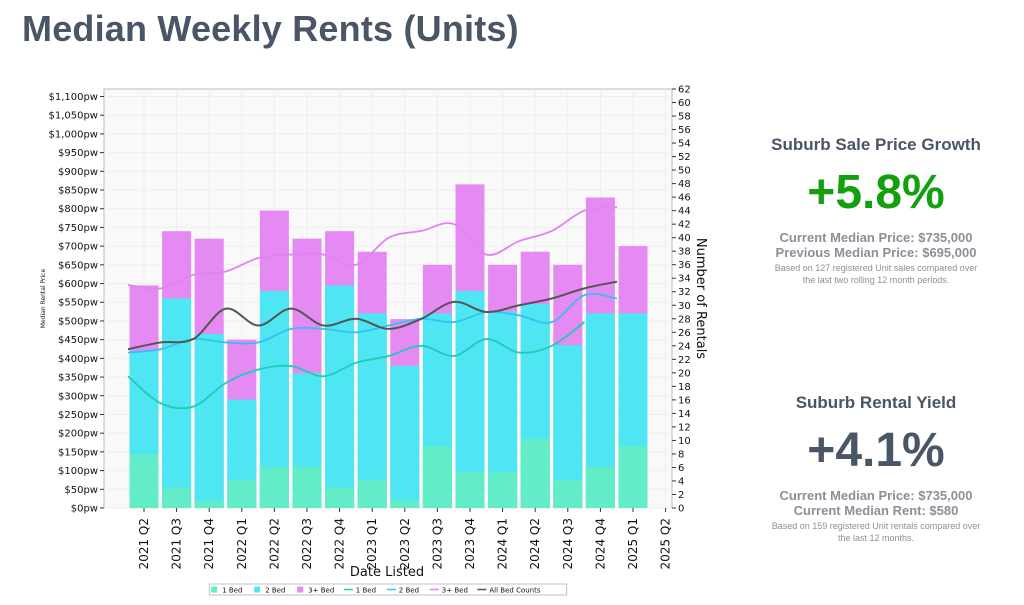  Describe the element at coordinates (78, 153) in the screenshot. I see `y-left-tick-label: $950pw` at that location.